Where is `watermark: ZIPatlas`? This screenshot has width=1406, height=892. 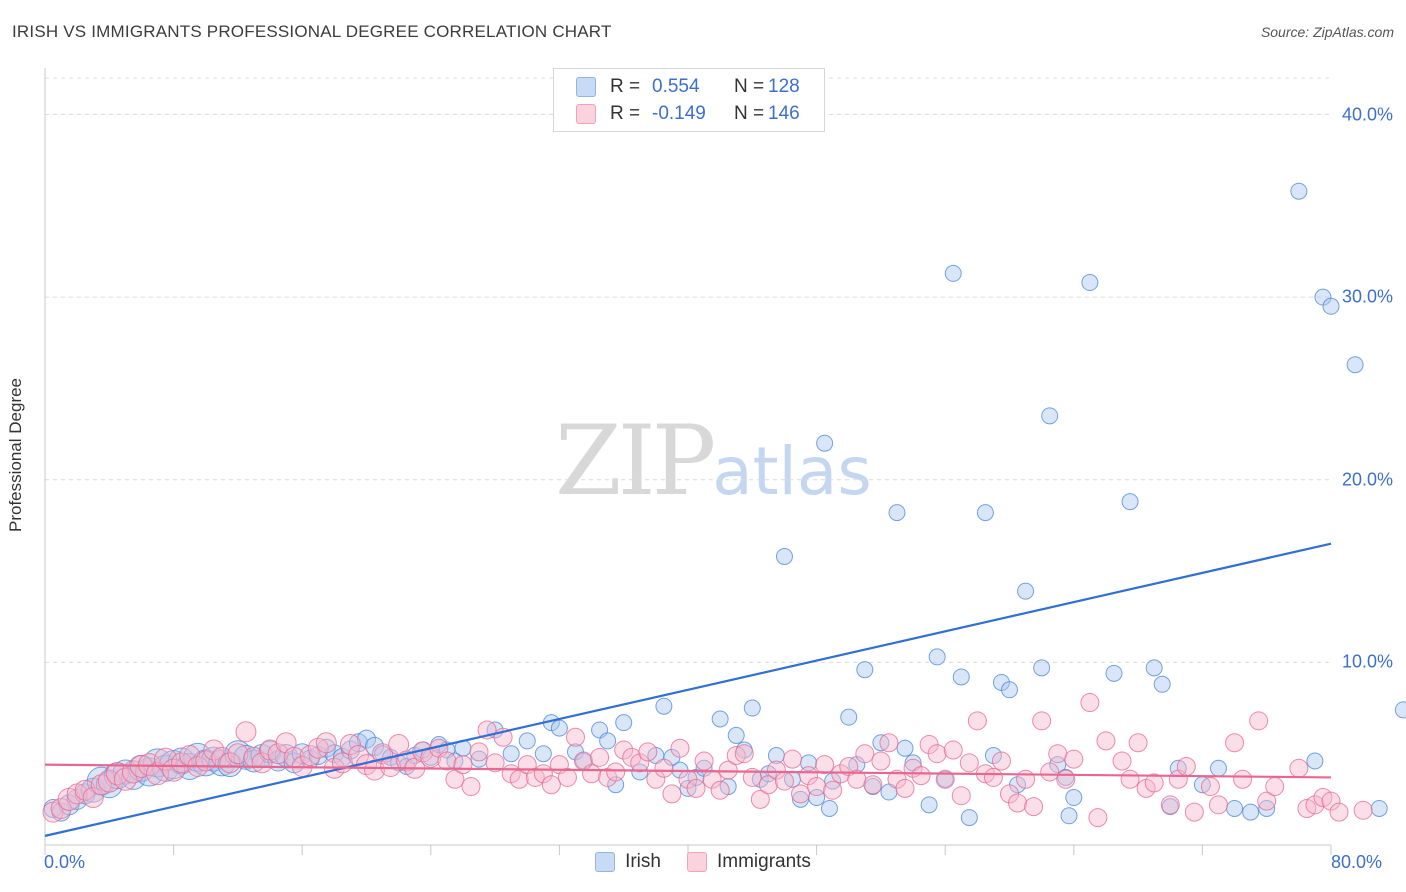 watermark: ZIPatlas is located at coordinates (713, 461).